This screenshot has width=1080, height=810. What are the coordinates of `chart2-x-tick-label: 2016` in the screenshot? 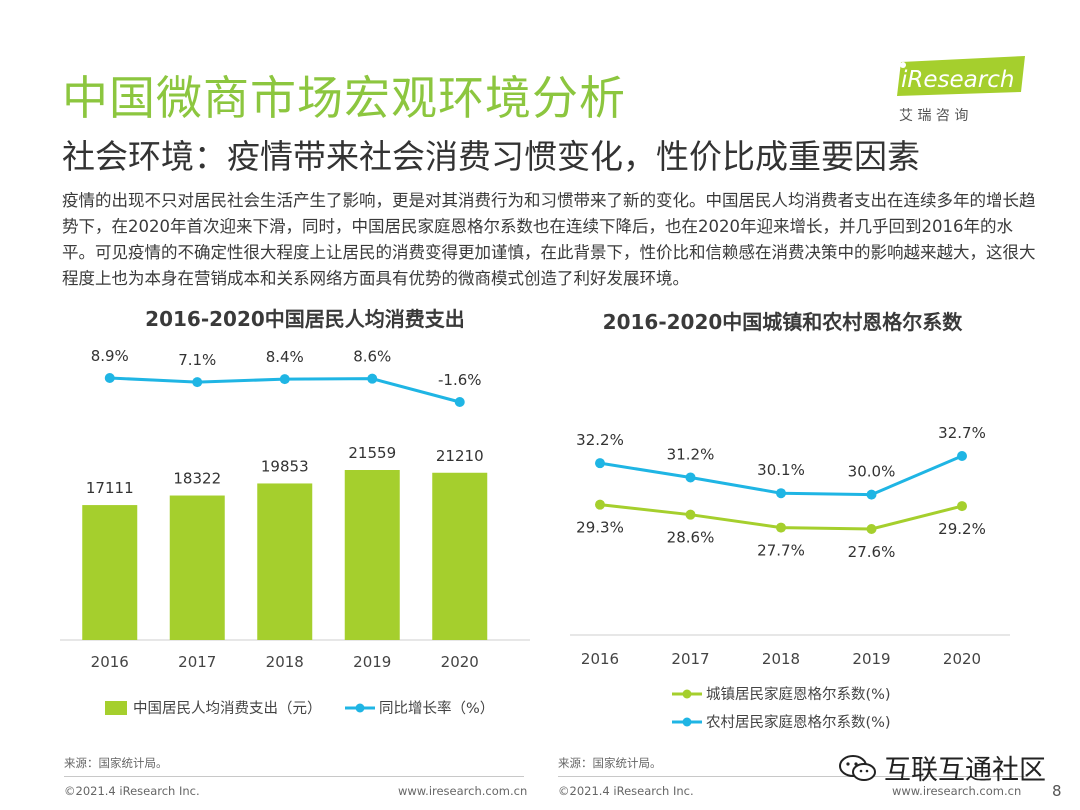 It's located at (600, 659).